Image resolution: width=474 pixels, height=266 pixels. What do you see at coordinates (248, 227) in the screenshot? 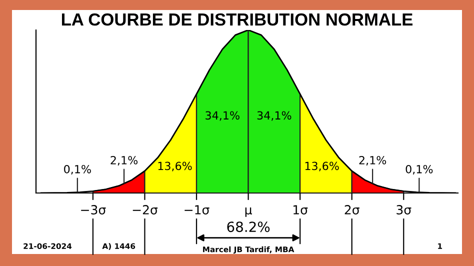
I see `text: 68.2%` at bounding box center [248, 227].